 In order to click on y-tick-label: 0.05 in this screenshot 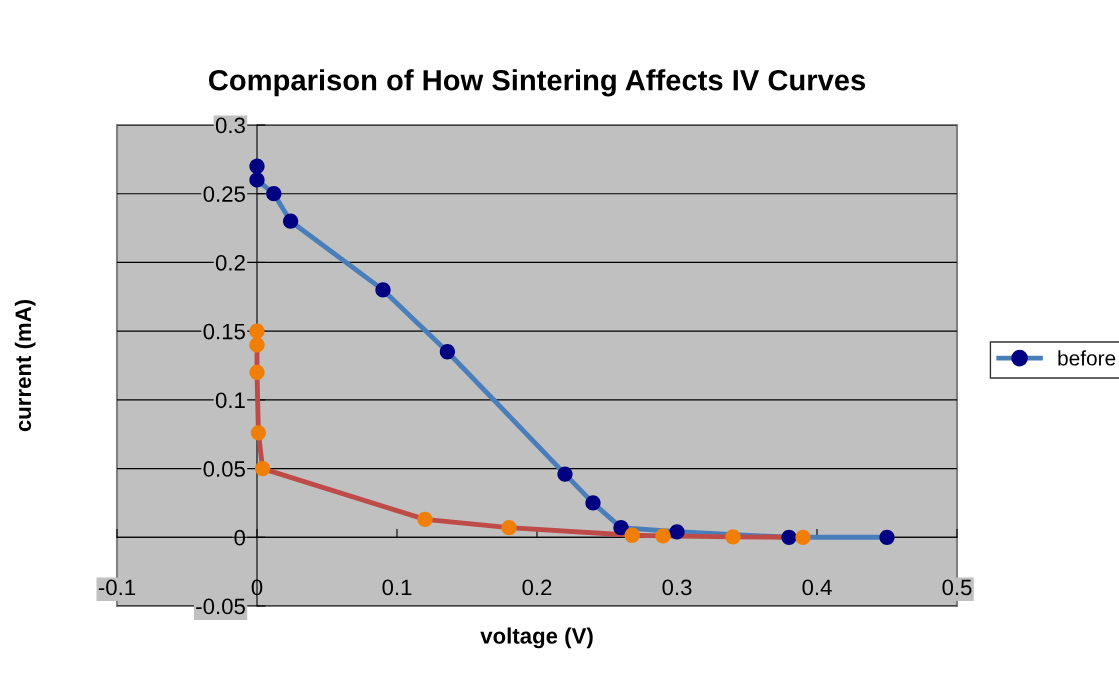, I will do `click(224, 469)`.